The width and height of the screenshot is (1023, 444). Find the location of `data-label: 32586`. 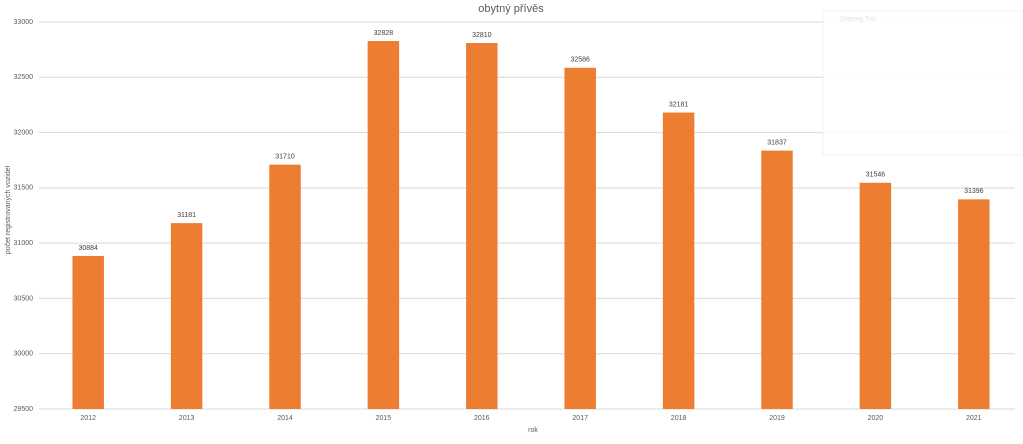

data-label: 32586 is located at coordinates (580, 60).